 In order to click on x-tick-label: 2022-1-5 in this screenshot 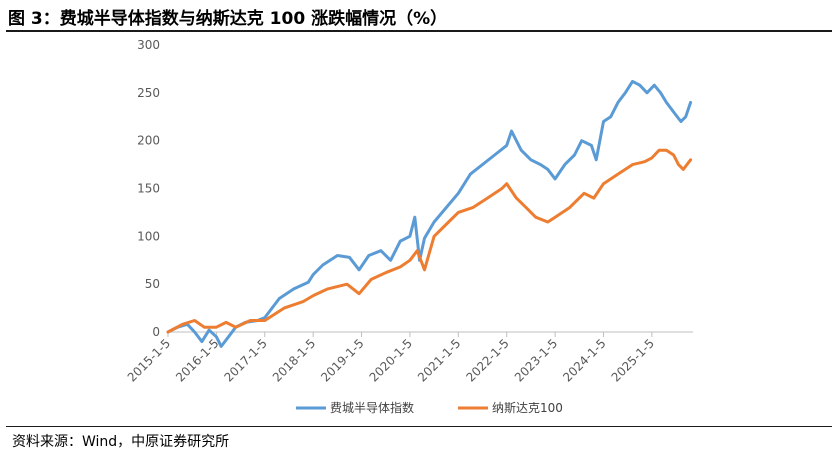, I will do `click(487, 360)`.